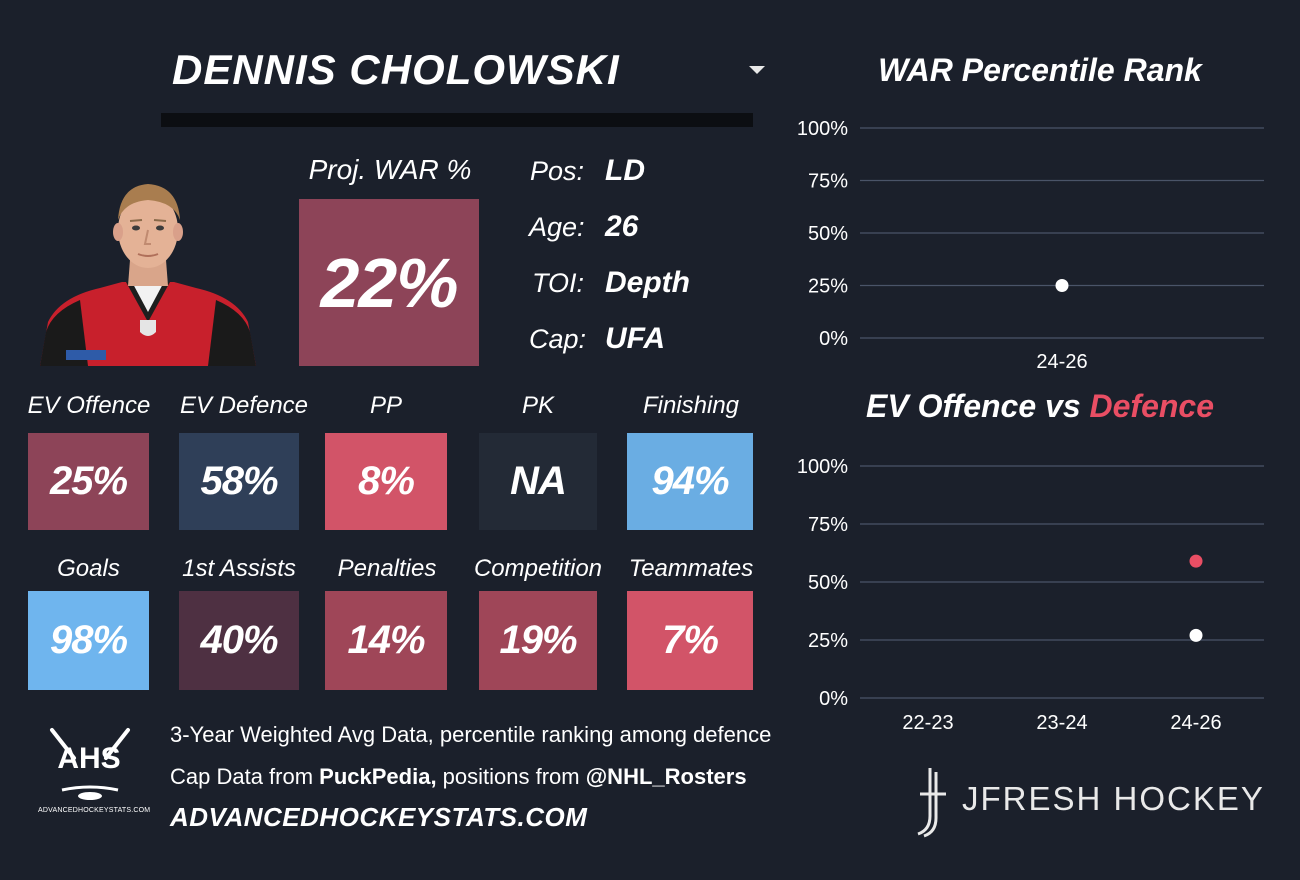 The height and width of the screenshot is (880, 1300). I want to click on info-value-toi: Depth, so click(647, 282).